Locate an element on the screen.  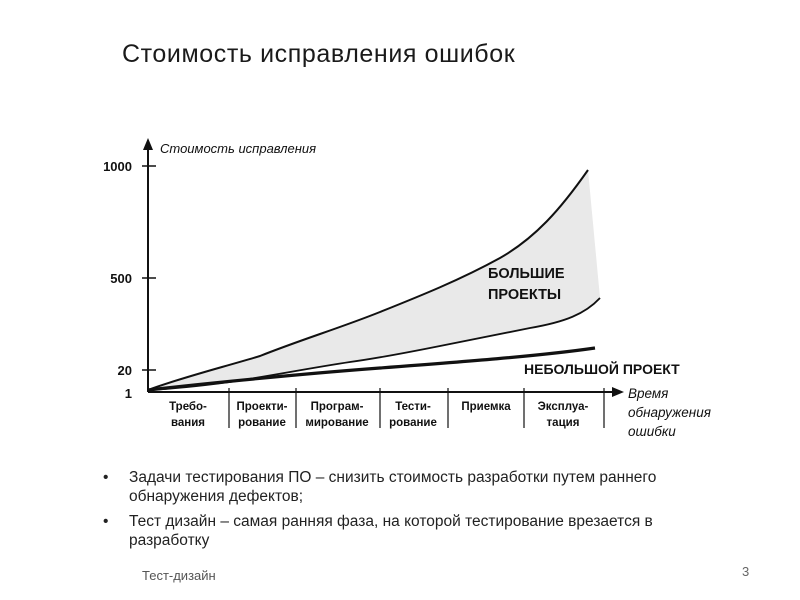
slide-title: Стоимость исправления ошибок is located at coordinates (319, 54).